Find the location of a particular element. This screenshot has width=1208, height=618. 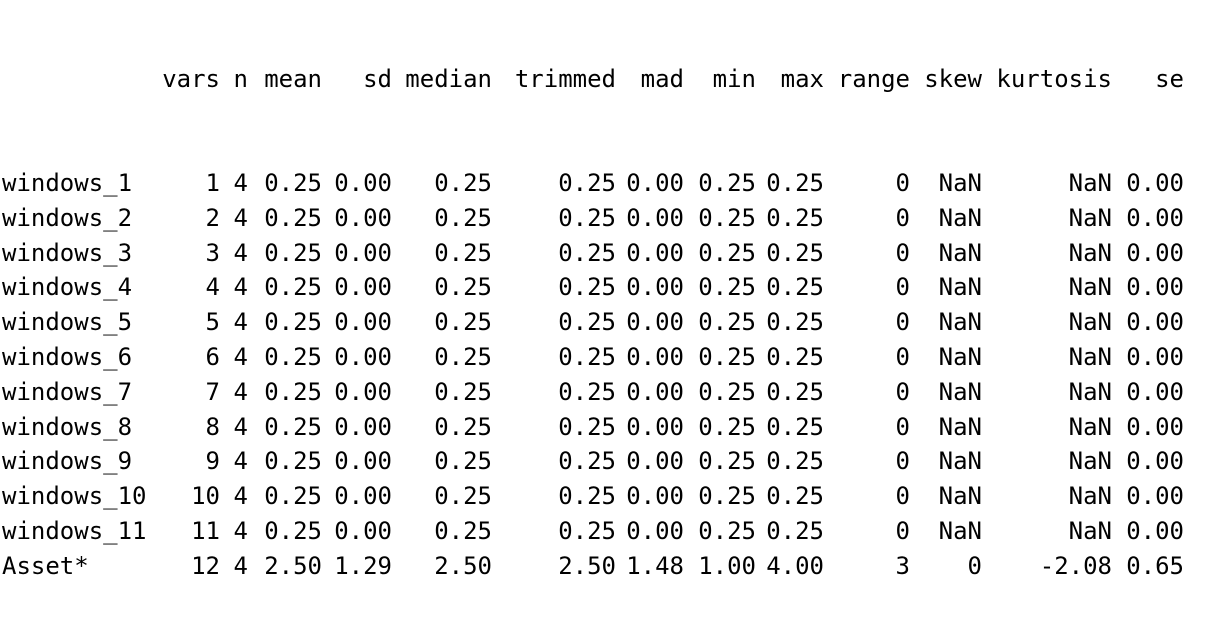

row-name: windows_8 is located at coordinates (67, 426).